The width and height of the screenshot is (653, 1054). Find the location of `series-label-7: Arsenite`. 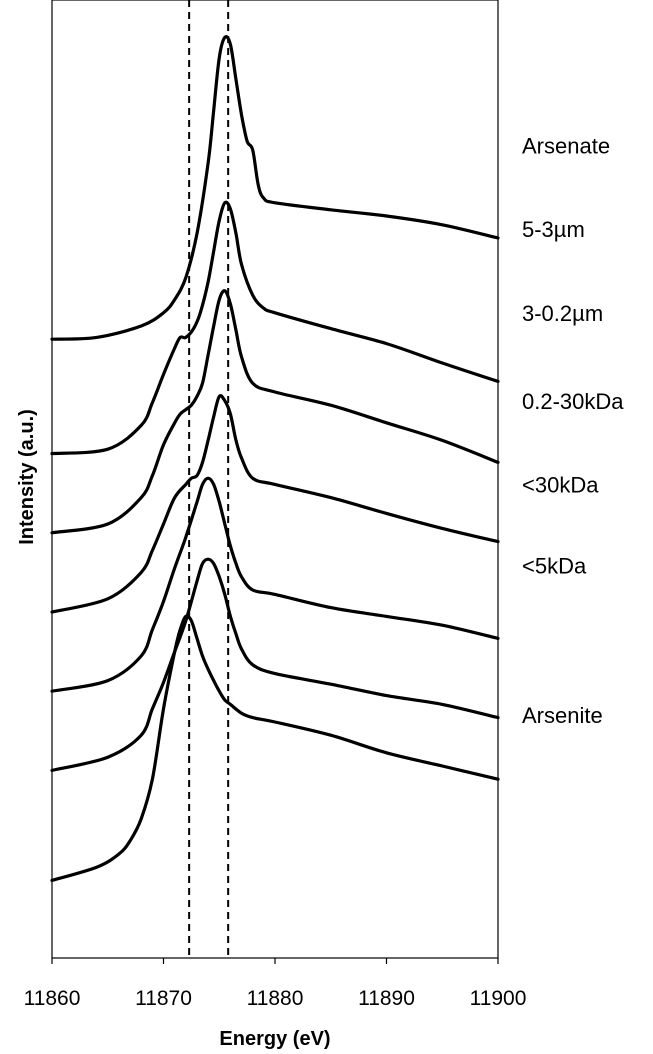

series-label-7: Arsenite is located at coordinates (562, 715).